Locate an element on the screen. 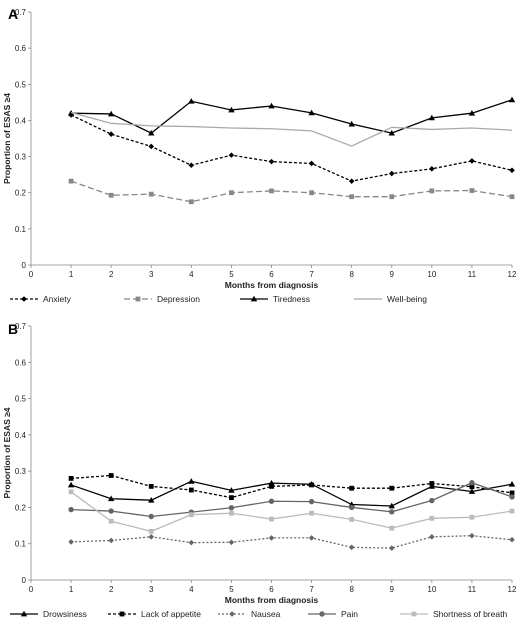 This screenshot has height=632, width=520. x-tick-label: 2 is located at coordinates (111, 274).